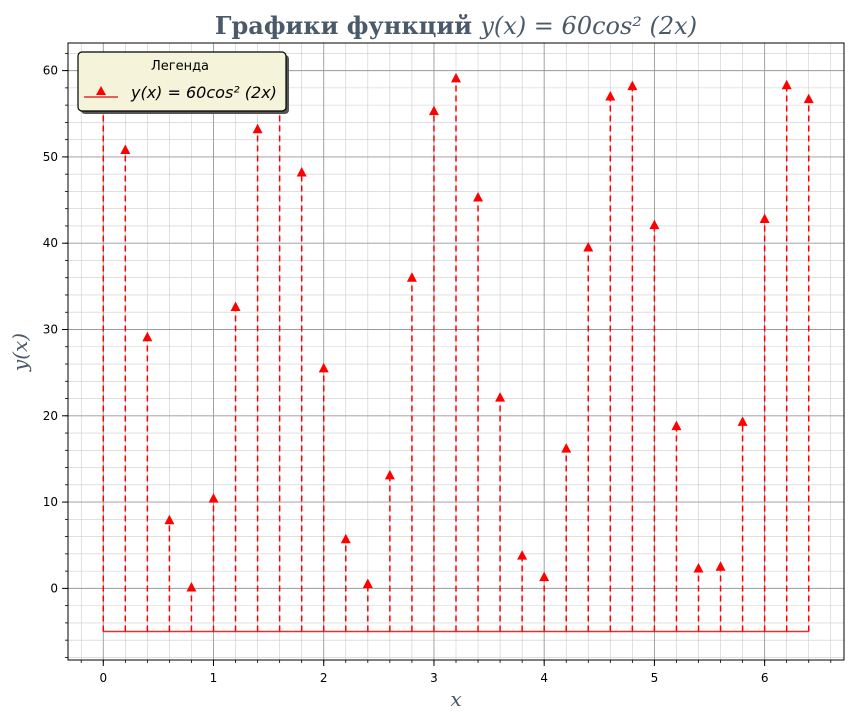 The height and width of the screenshot is (720, 853). What do you see at coordinates (50, 243) in the screenshot?
I see `y-tick-label: 40` at bounding box center [50, 243].